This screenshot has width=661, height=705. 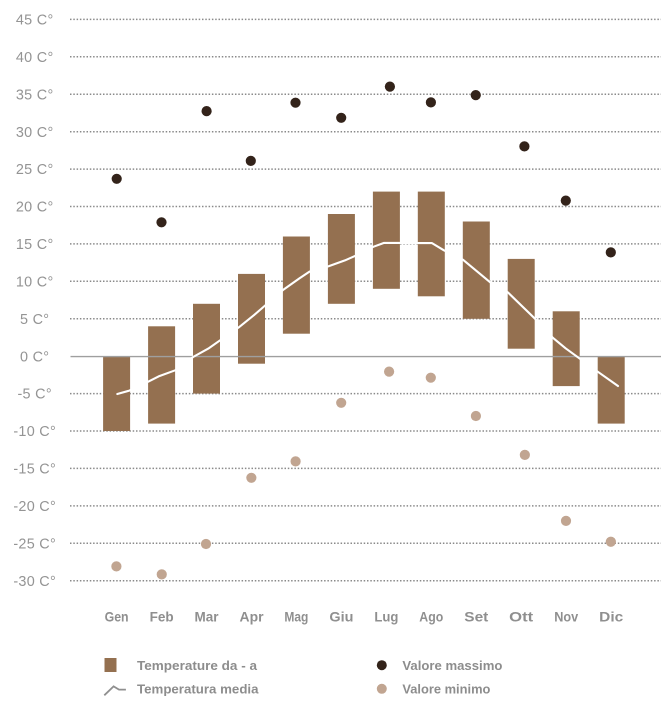 I want to click on svg-text: Nov, so click(x=566, y=617).